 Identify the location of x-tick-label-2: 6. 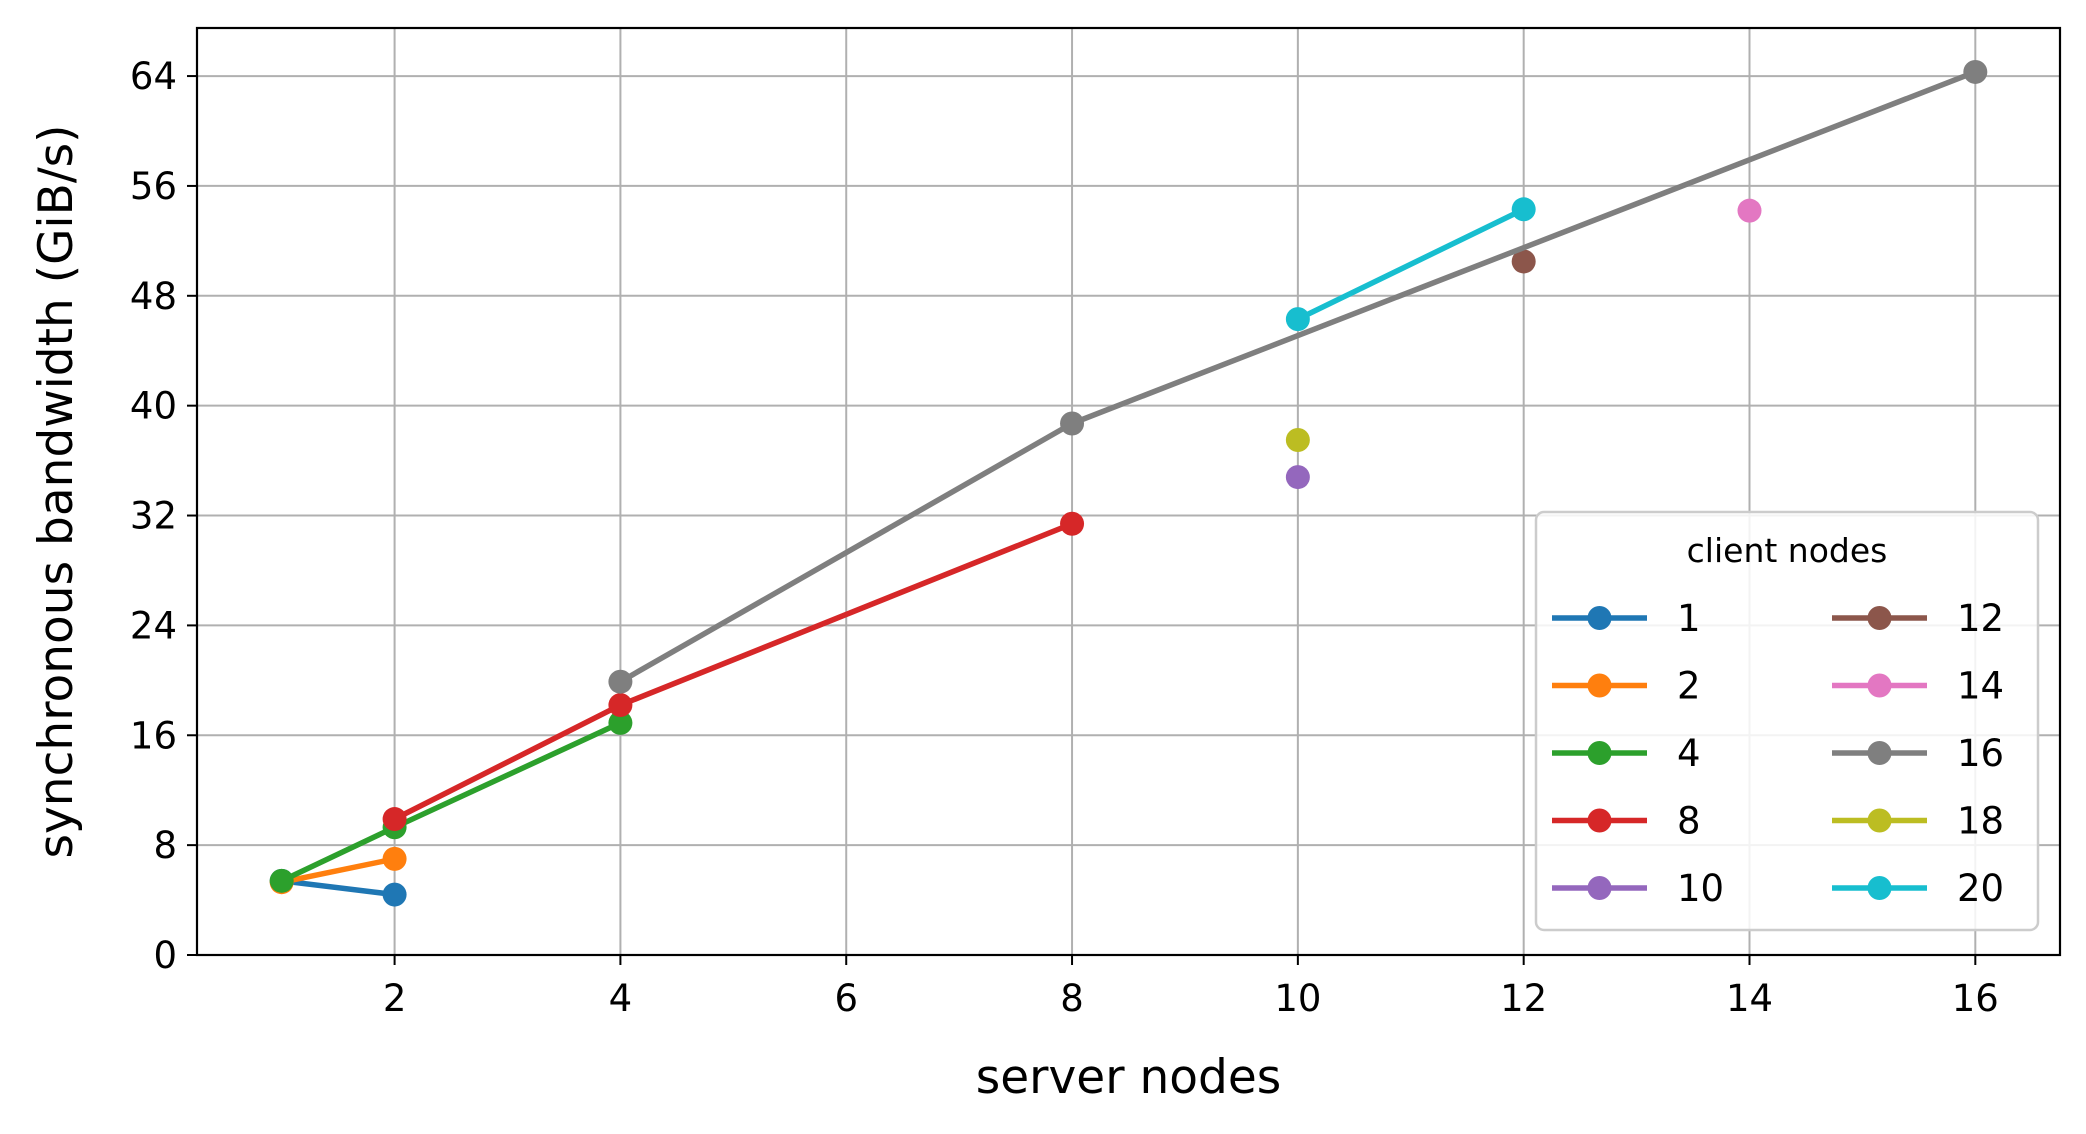
(846, 998).